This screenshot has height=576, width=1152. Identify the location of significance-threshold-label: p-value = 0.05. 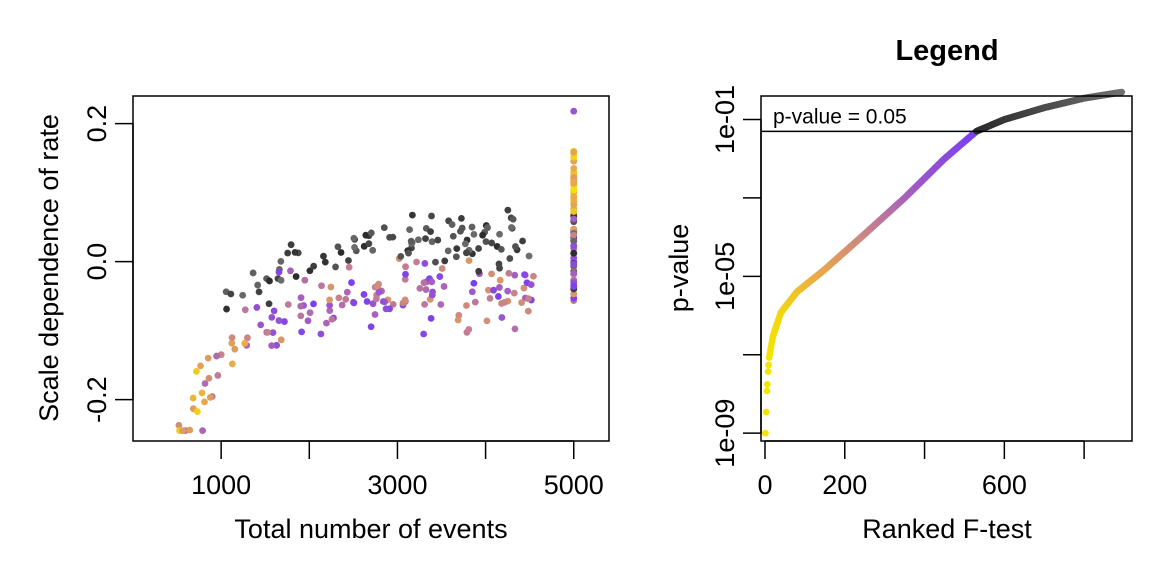
(840, 116).